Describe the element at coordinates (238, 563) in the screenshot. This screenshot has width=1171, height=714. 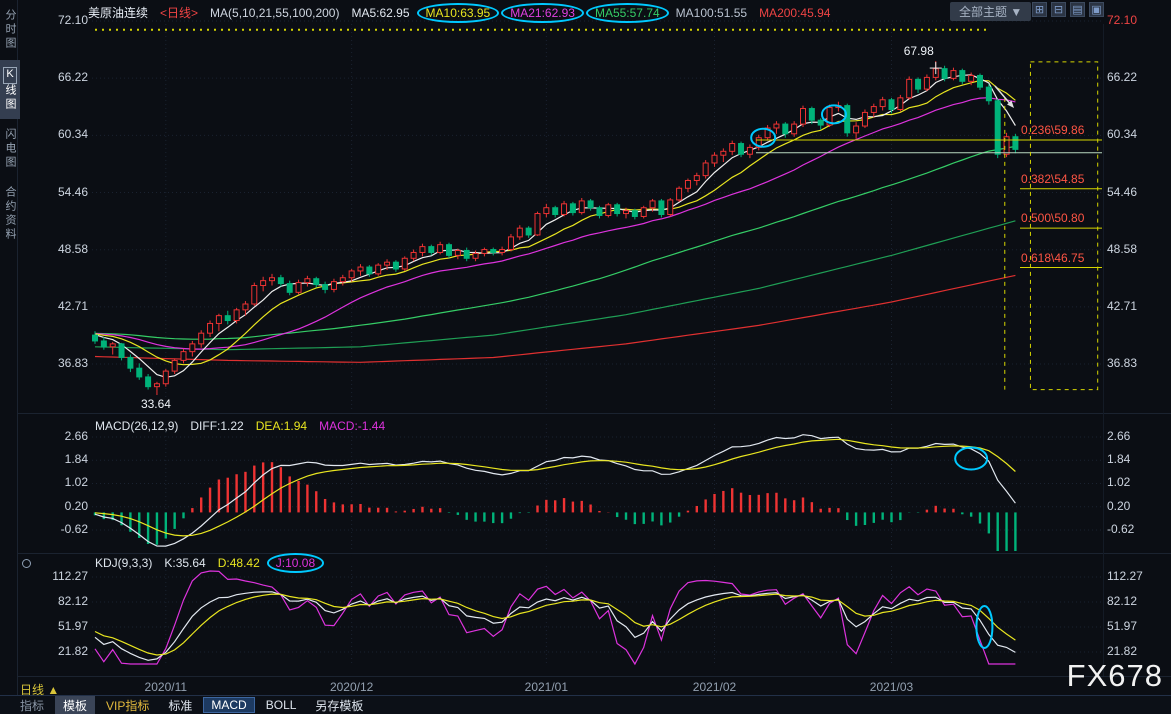
I see `kdj-d-value: D:48.42` at that location.